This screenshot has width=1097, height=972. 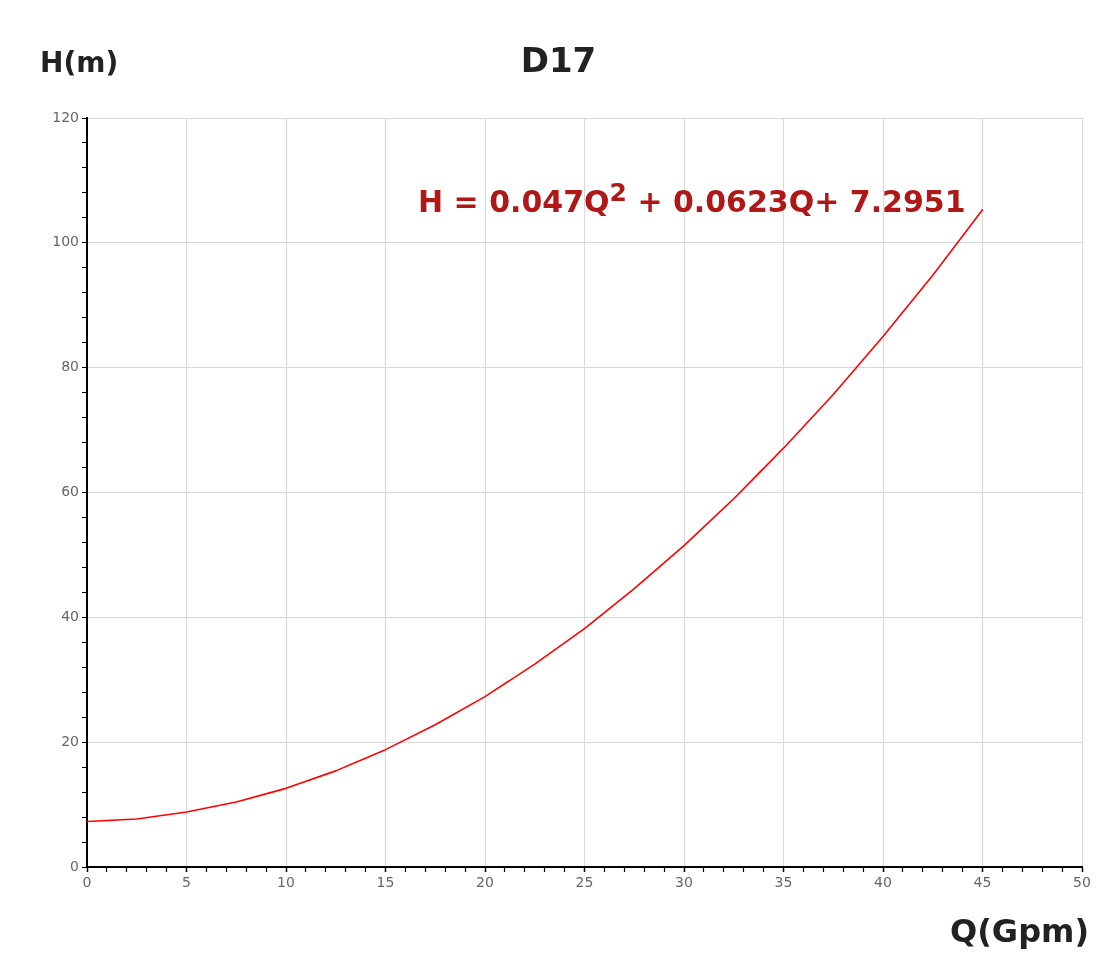 What do you see at coordinates (1082, 882) in the screenshot?
I see `x-tick-label: 50` at bounding box center [1082, 882].